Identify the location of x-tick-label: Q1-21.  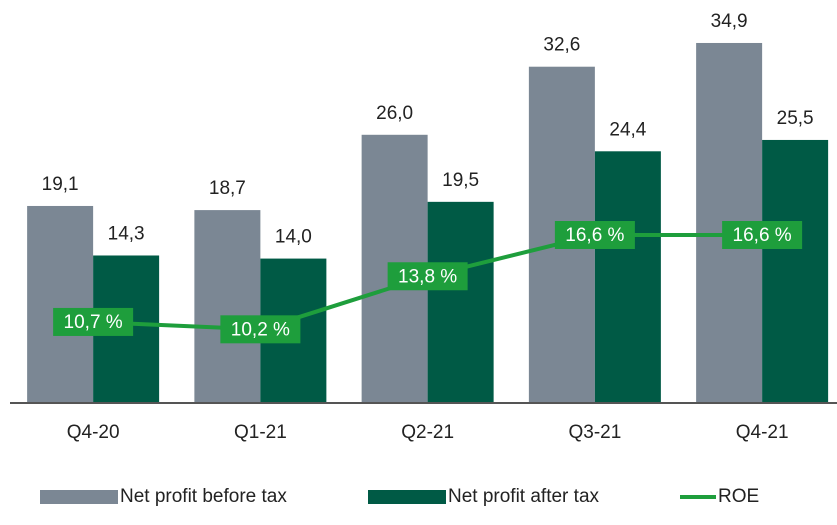
(260, 432).